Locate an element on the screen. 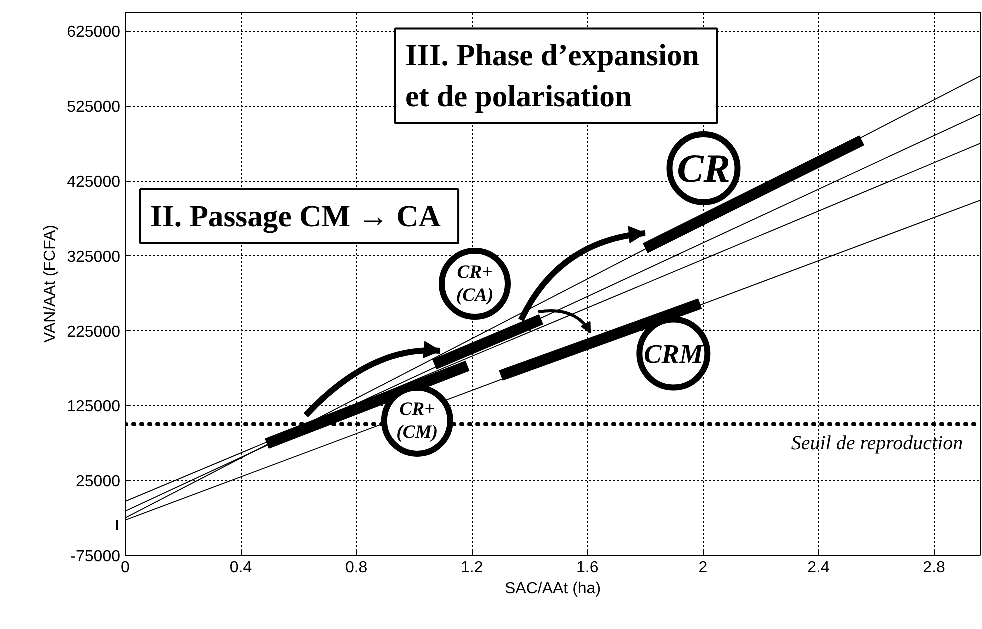 This screenshot has height=629, width=982. series-label: CRM is located at coordinates (674, 353).